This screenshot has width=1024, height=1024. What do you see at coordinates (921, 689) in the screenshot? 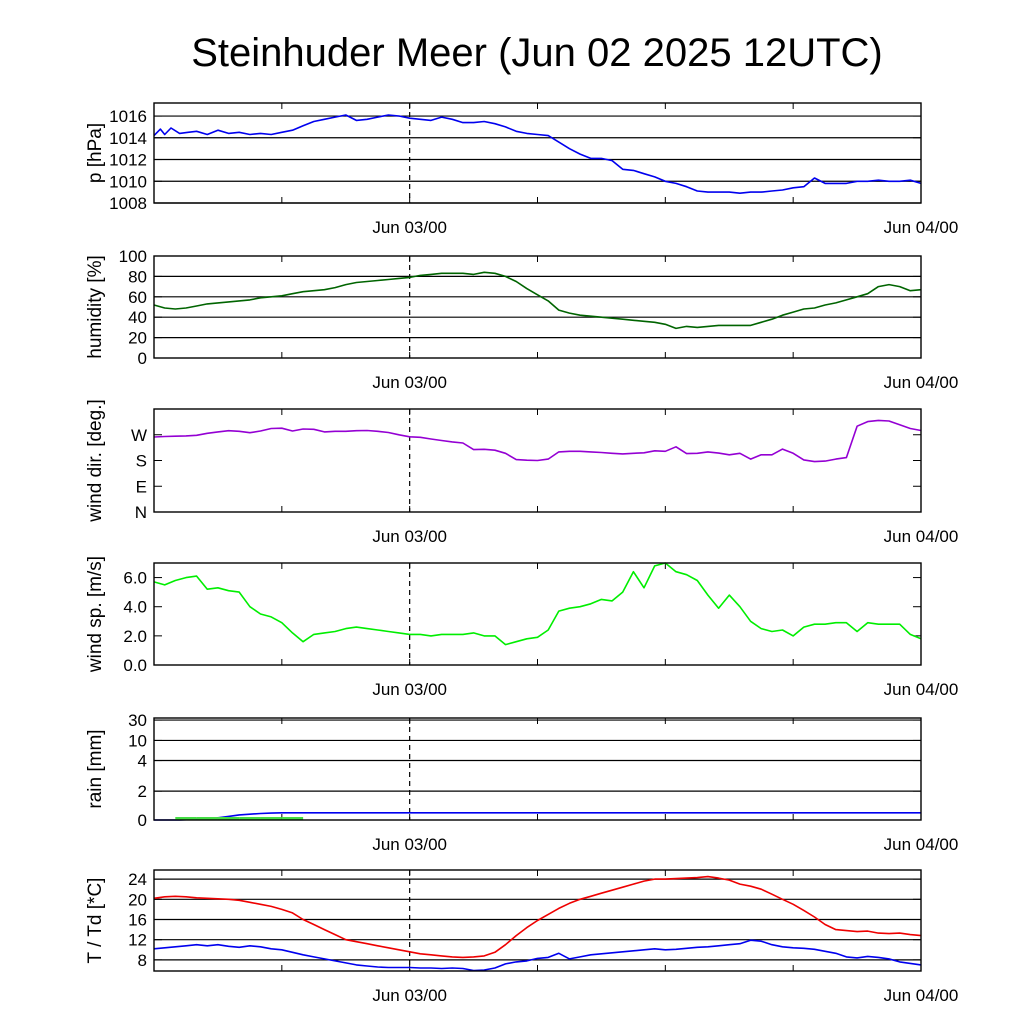
I see `wind_speed-x-tick-label: Jun 04/00` at bounding box center [921, 689].